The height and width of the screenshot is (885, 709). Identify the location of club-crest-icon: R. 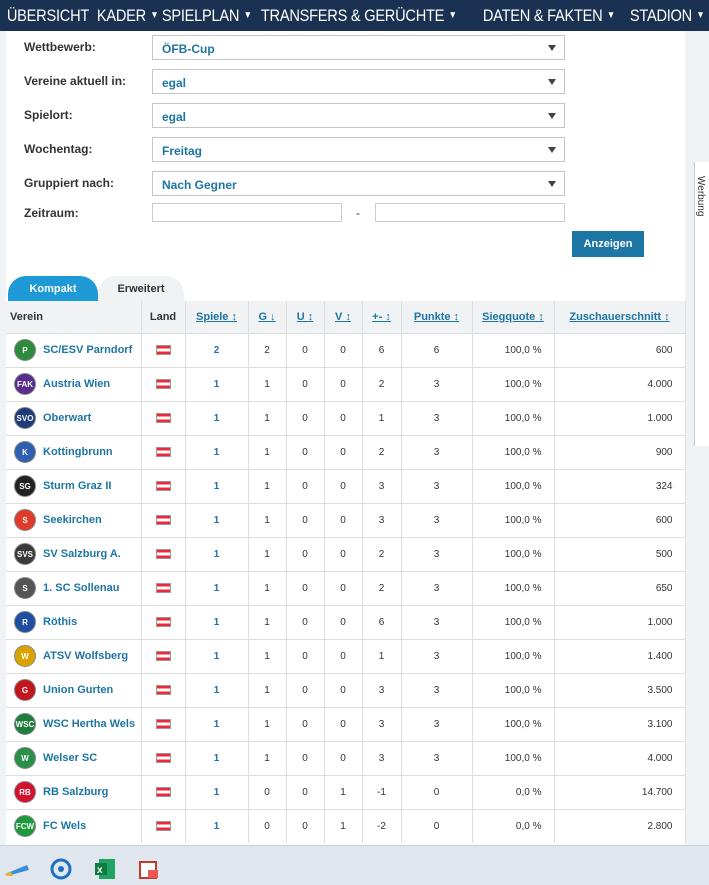
(25, 622).